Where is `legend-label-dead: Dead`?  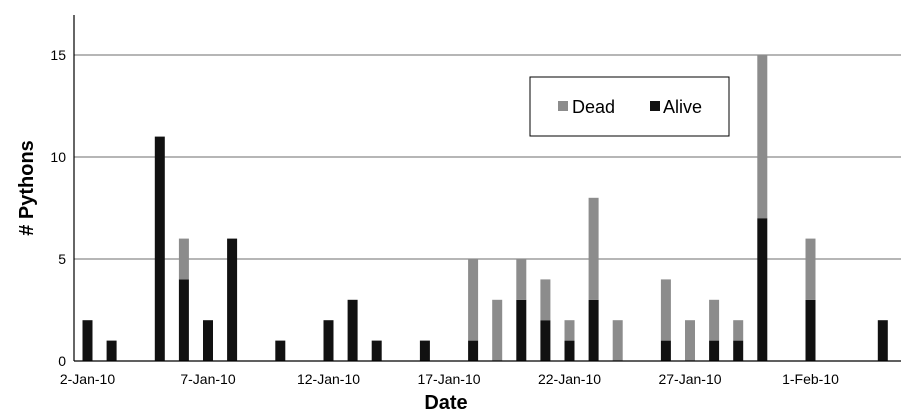 legend-label-dead: Dead is located at coordinates (593, 107).